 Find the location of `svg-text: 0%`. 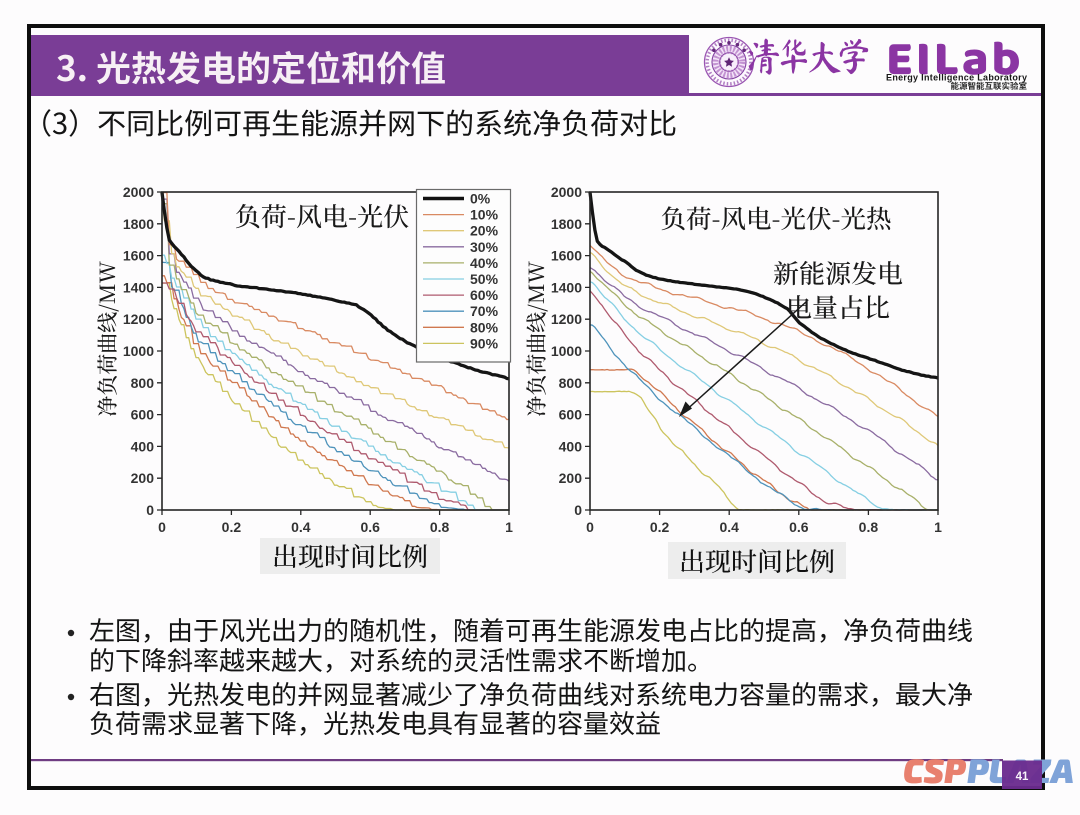

svg-text: 0% is located at coordinates (480, 199).